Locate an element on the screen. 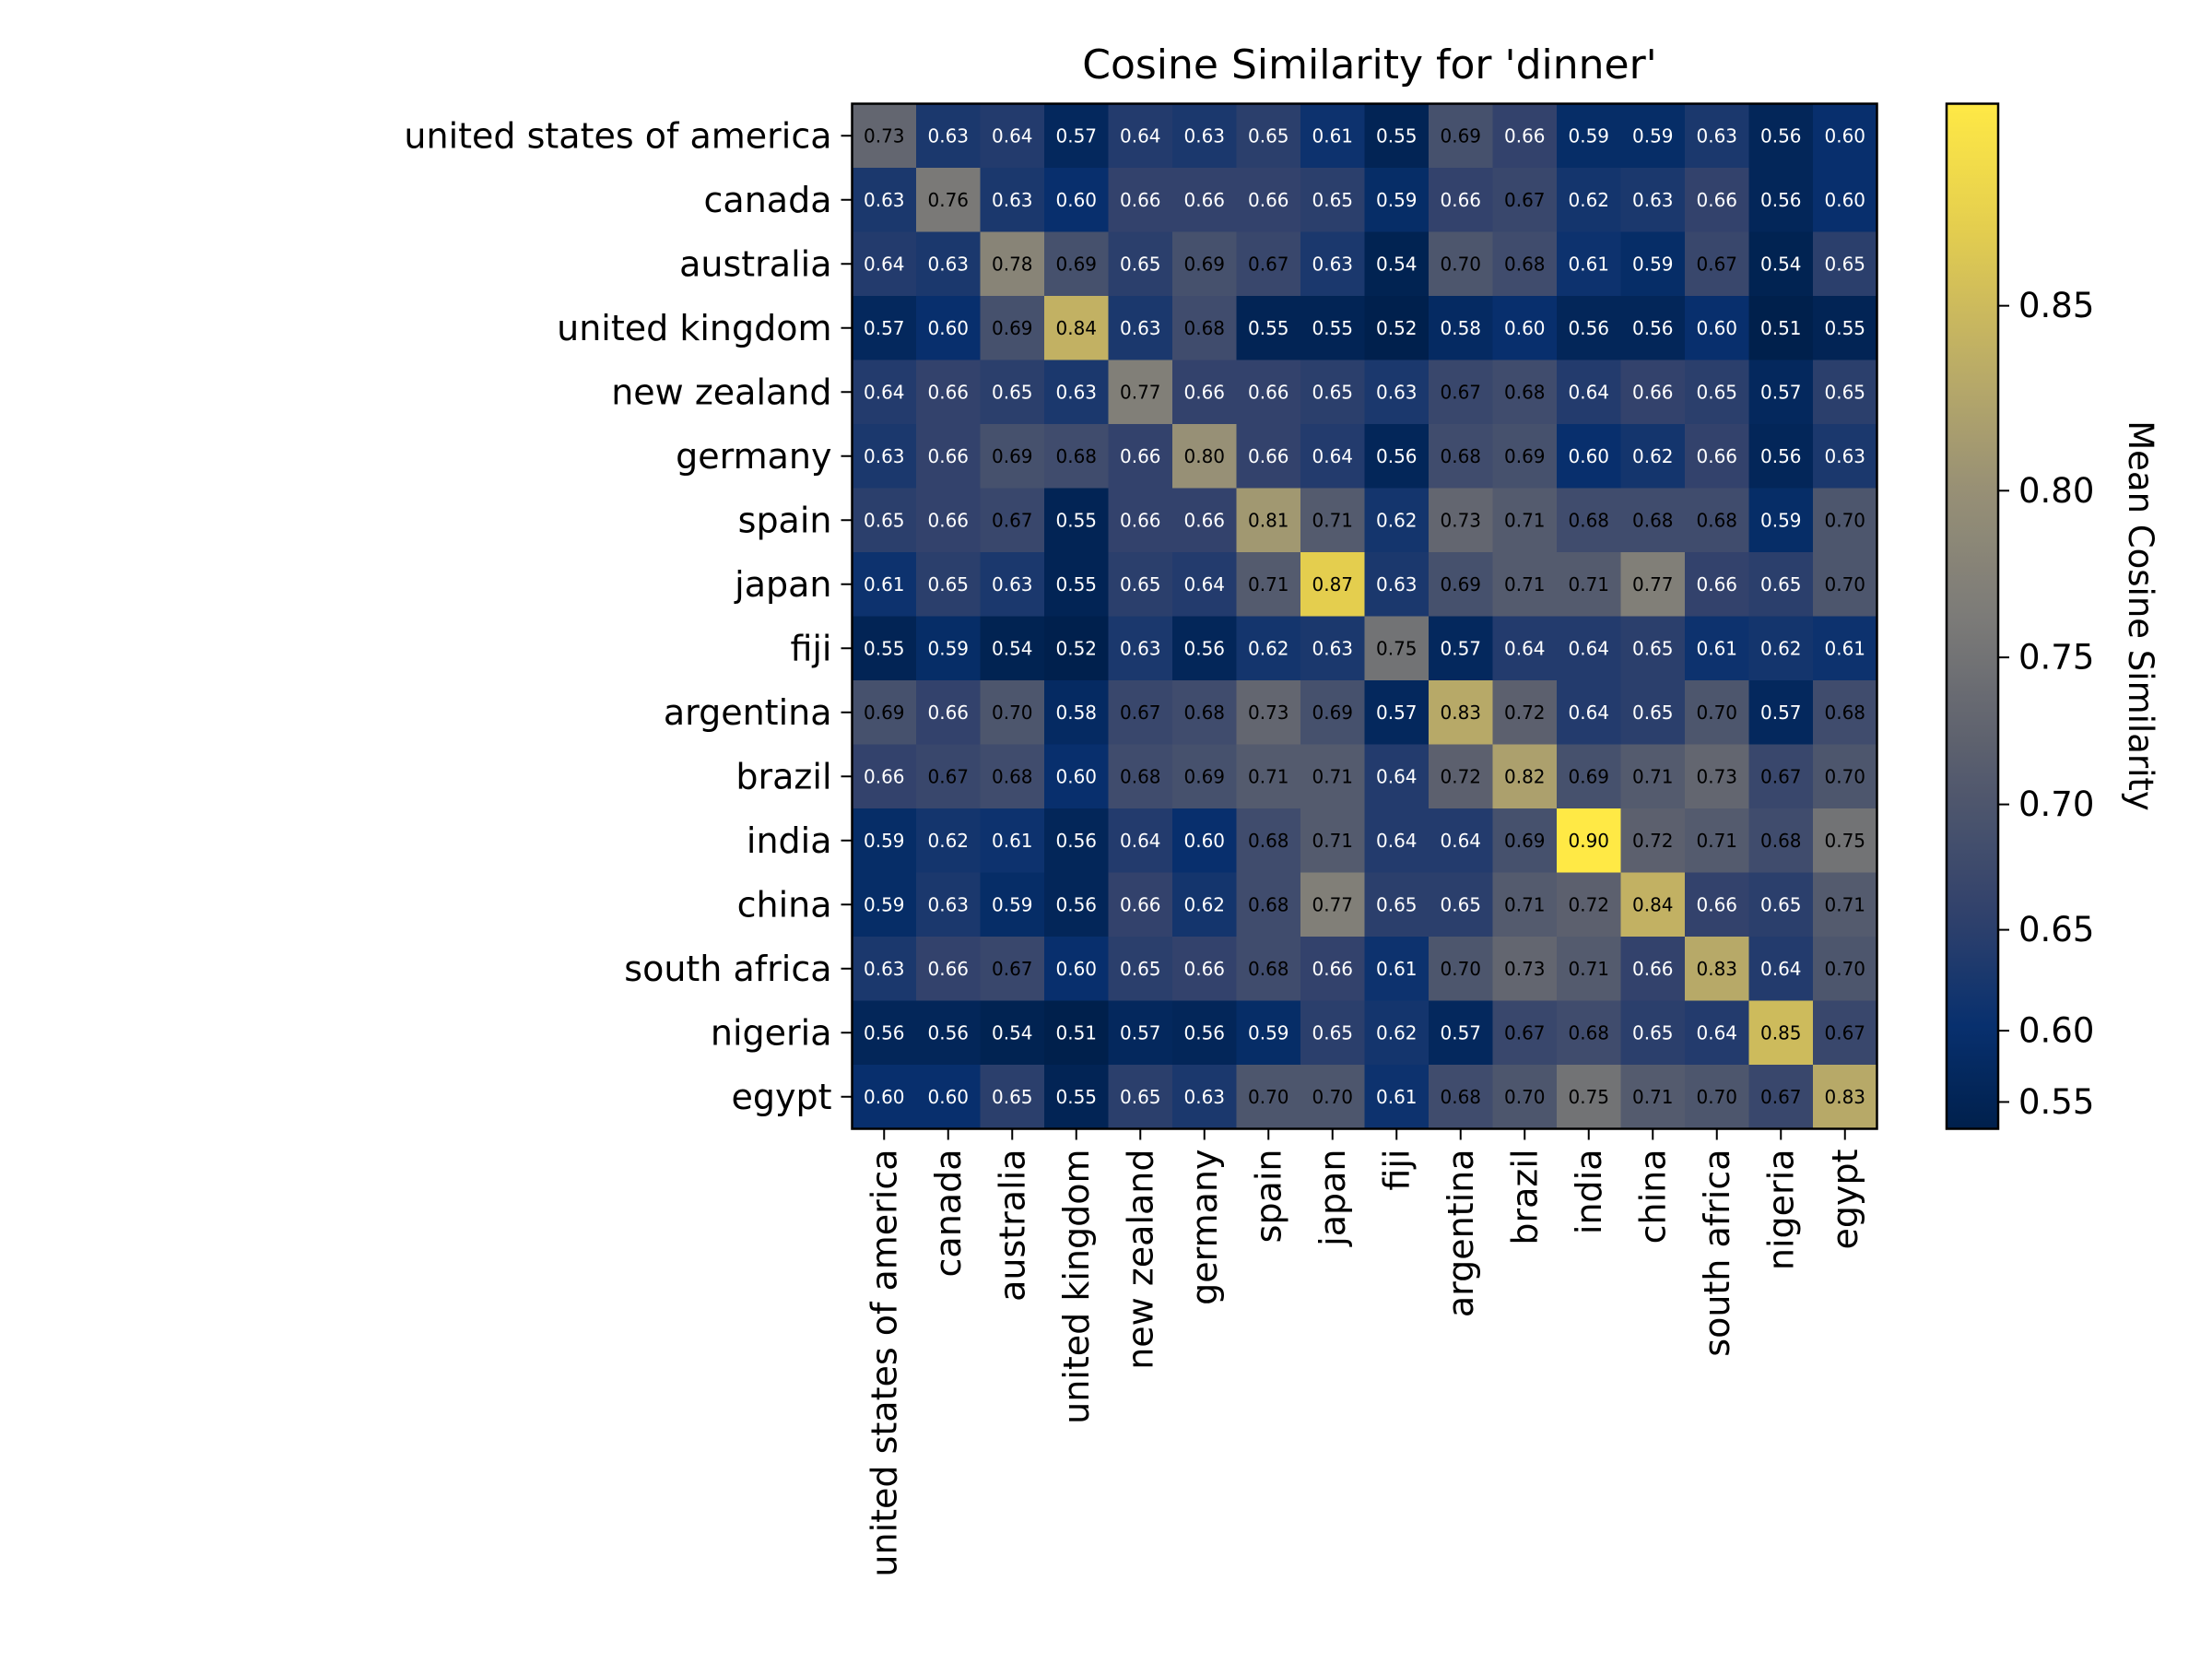  cell-value-label: 0.52 is located at coordinates (1397, 328).